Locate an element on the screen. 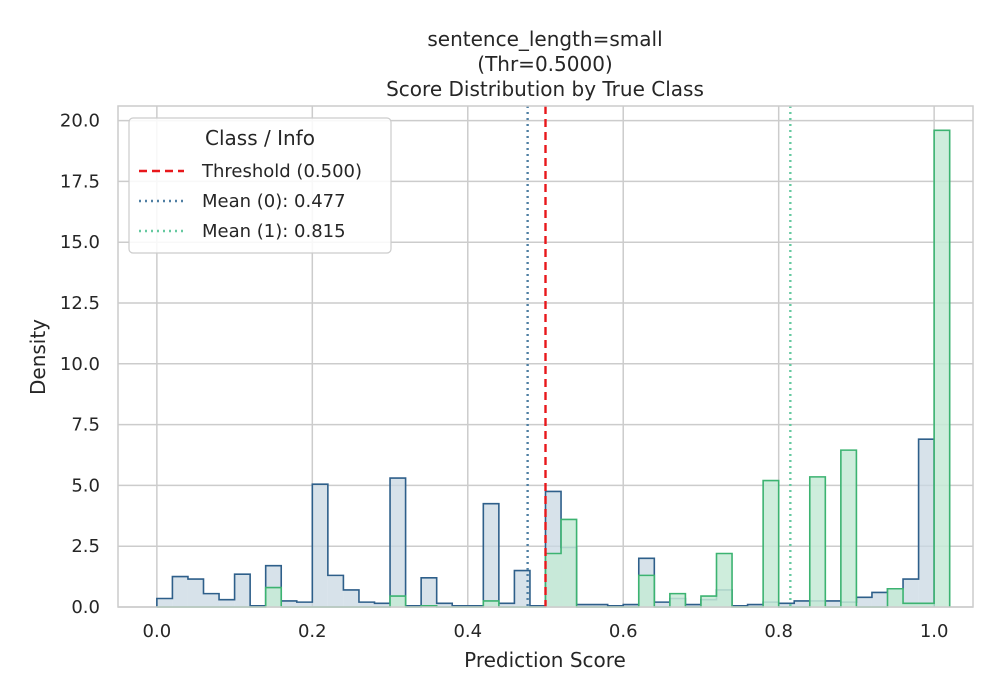 This screenshot has width=1000, height=700. x-axis-ticks: 0.0 0.2 0.4 0.6 0.8 1.0 is located at coordinates (546, 631).